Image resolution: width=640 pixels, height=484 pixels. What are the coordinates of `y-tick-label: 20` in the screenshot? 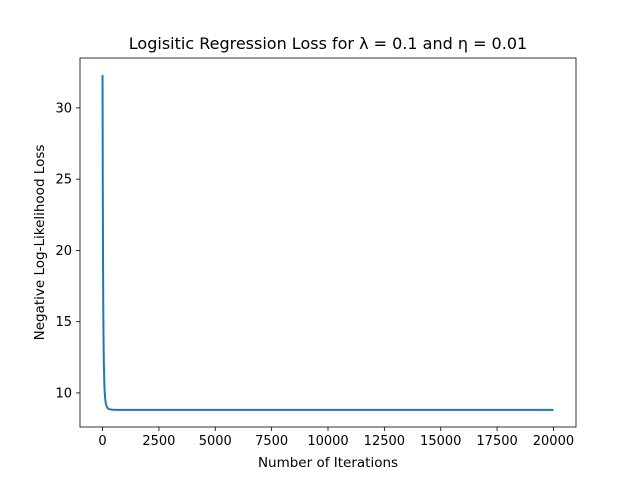 It's located at (63, 251).